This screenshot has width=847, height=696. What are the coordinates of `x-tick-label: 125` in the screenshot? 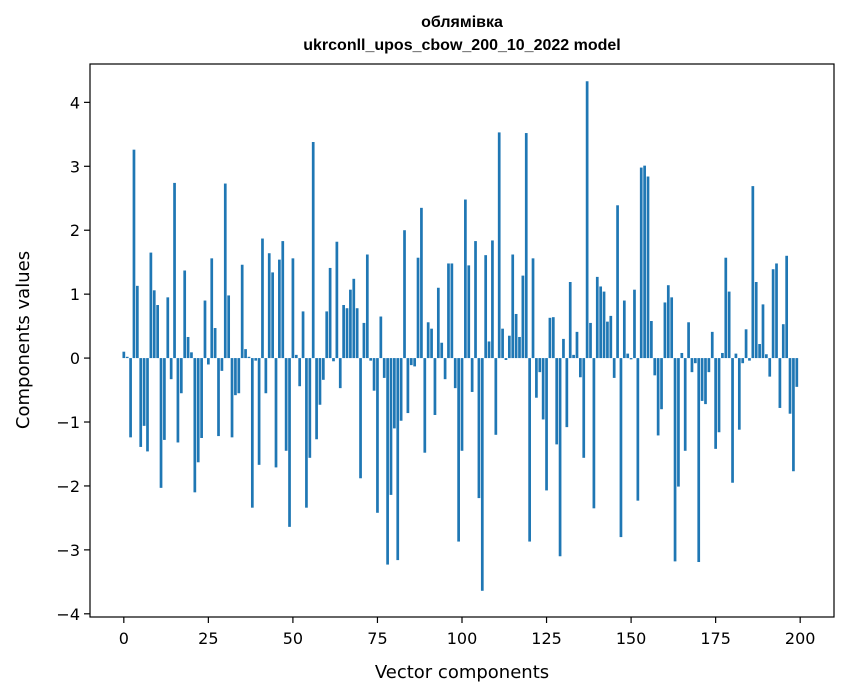 It's located at (546, 638).